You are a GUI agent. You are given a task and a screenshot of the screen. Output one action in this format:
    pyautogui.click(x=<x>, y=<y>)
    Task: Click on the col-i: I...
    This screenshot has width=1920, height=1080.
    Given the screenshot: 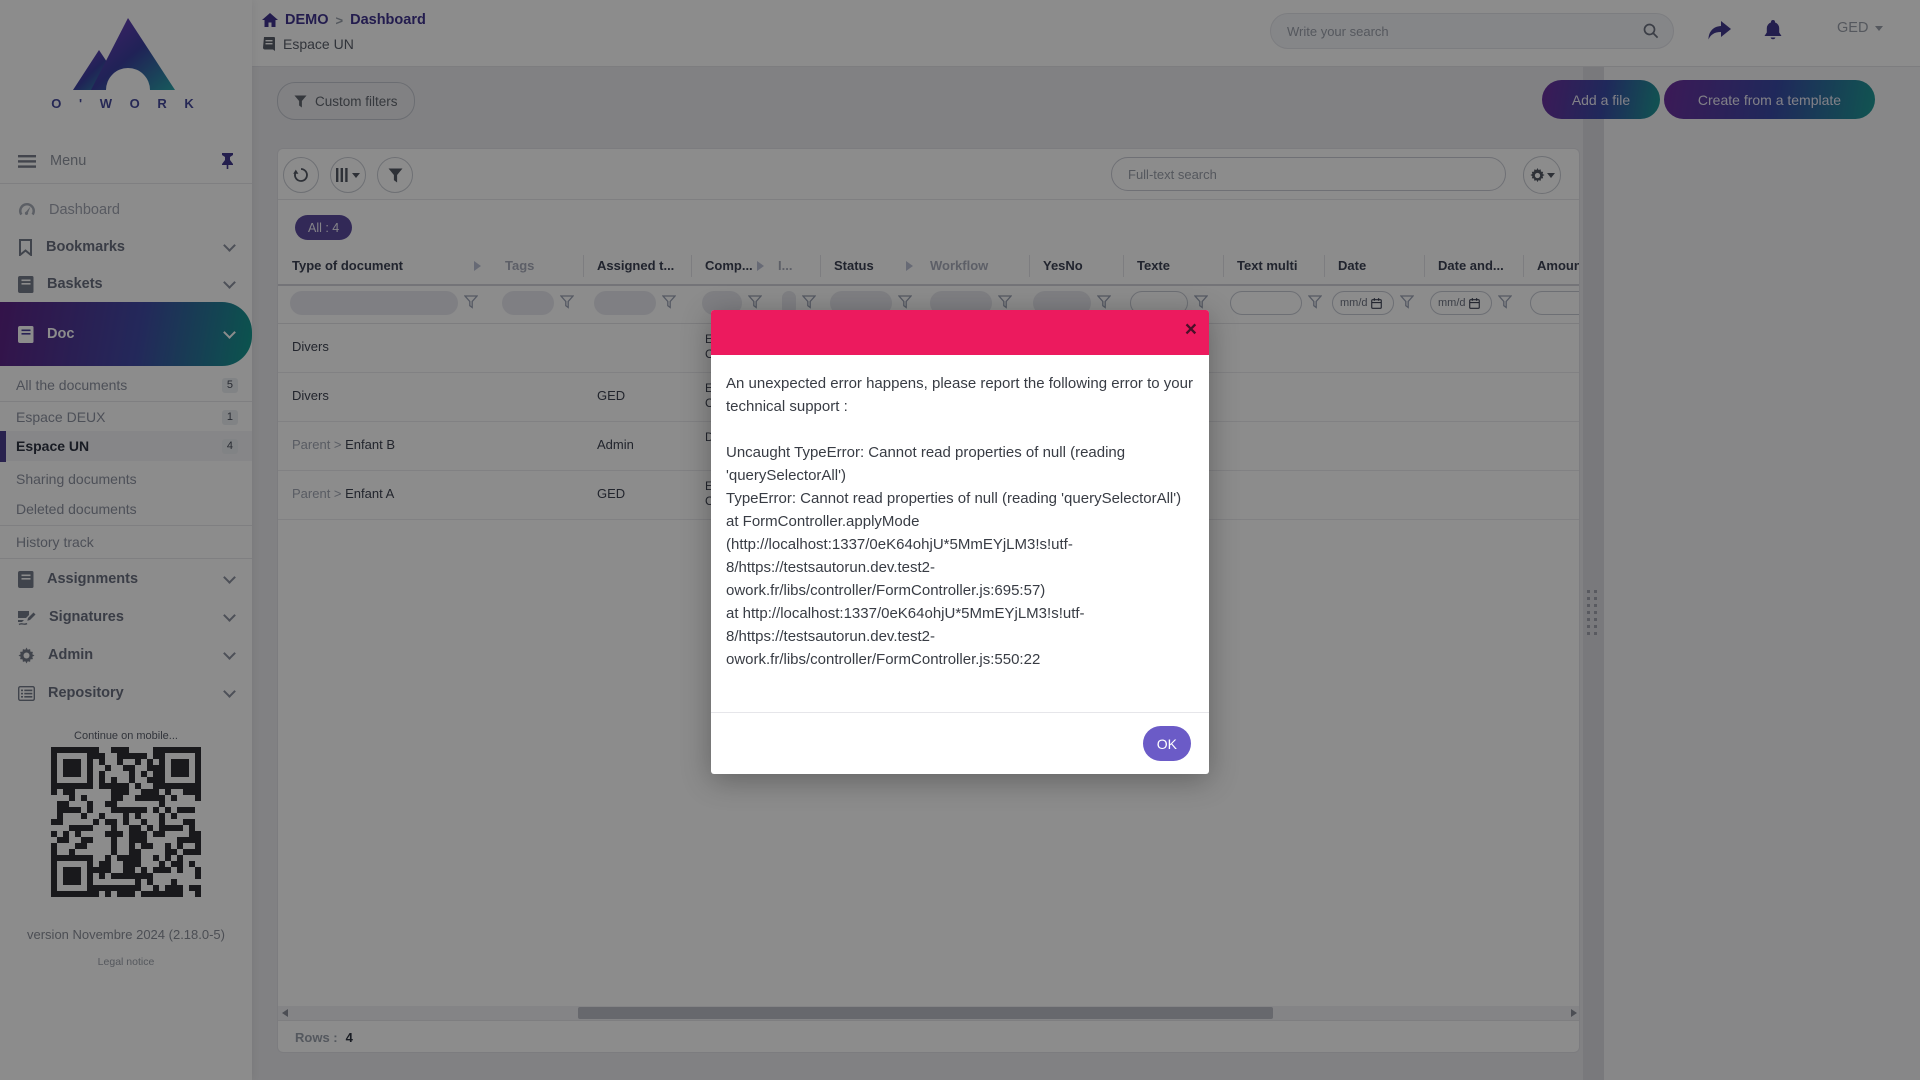 What is the action you would take?
    pyautogui.click(x=785, y=265)
    